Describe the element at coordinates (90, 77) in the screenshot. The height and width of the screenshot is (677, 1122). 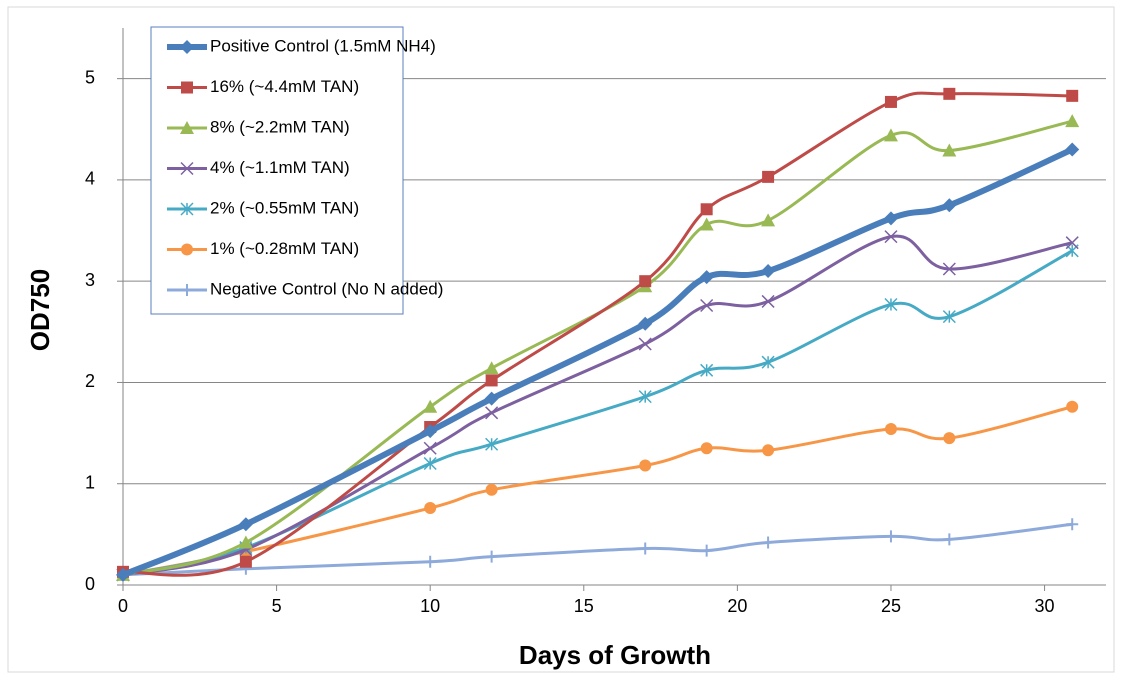
I see `y-tick-label: 5` at that location.